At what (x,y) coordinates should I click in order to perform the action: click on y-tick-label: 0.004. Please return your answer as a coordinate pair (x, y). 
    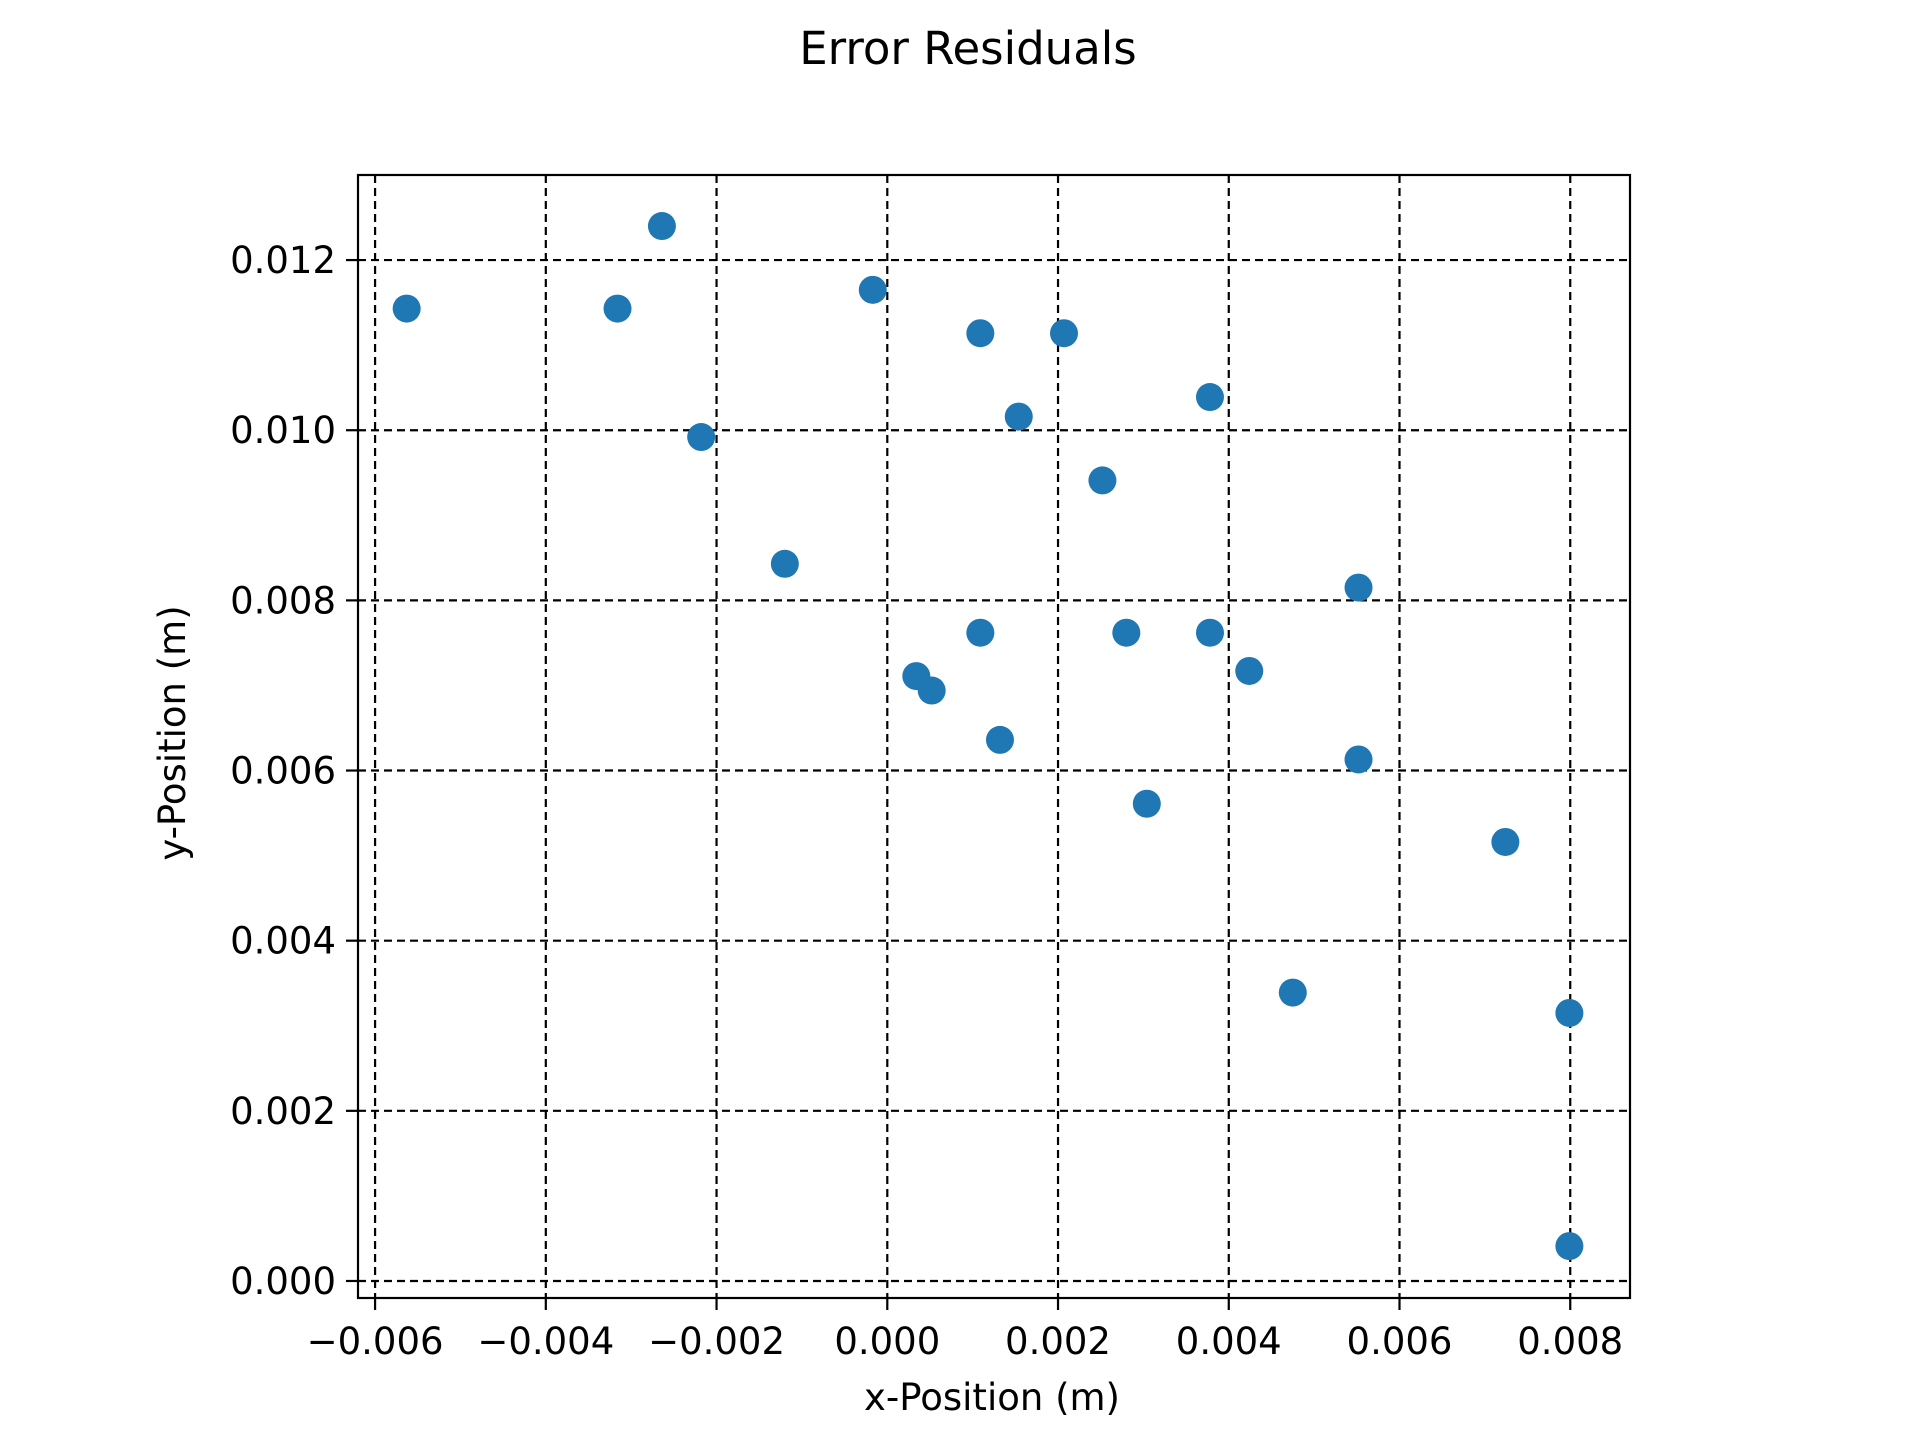
    Looking at the image, I should click on (283, 941).